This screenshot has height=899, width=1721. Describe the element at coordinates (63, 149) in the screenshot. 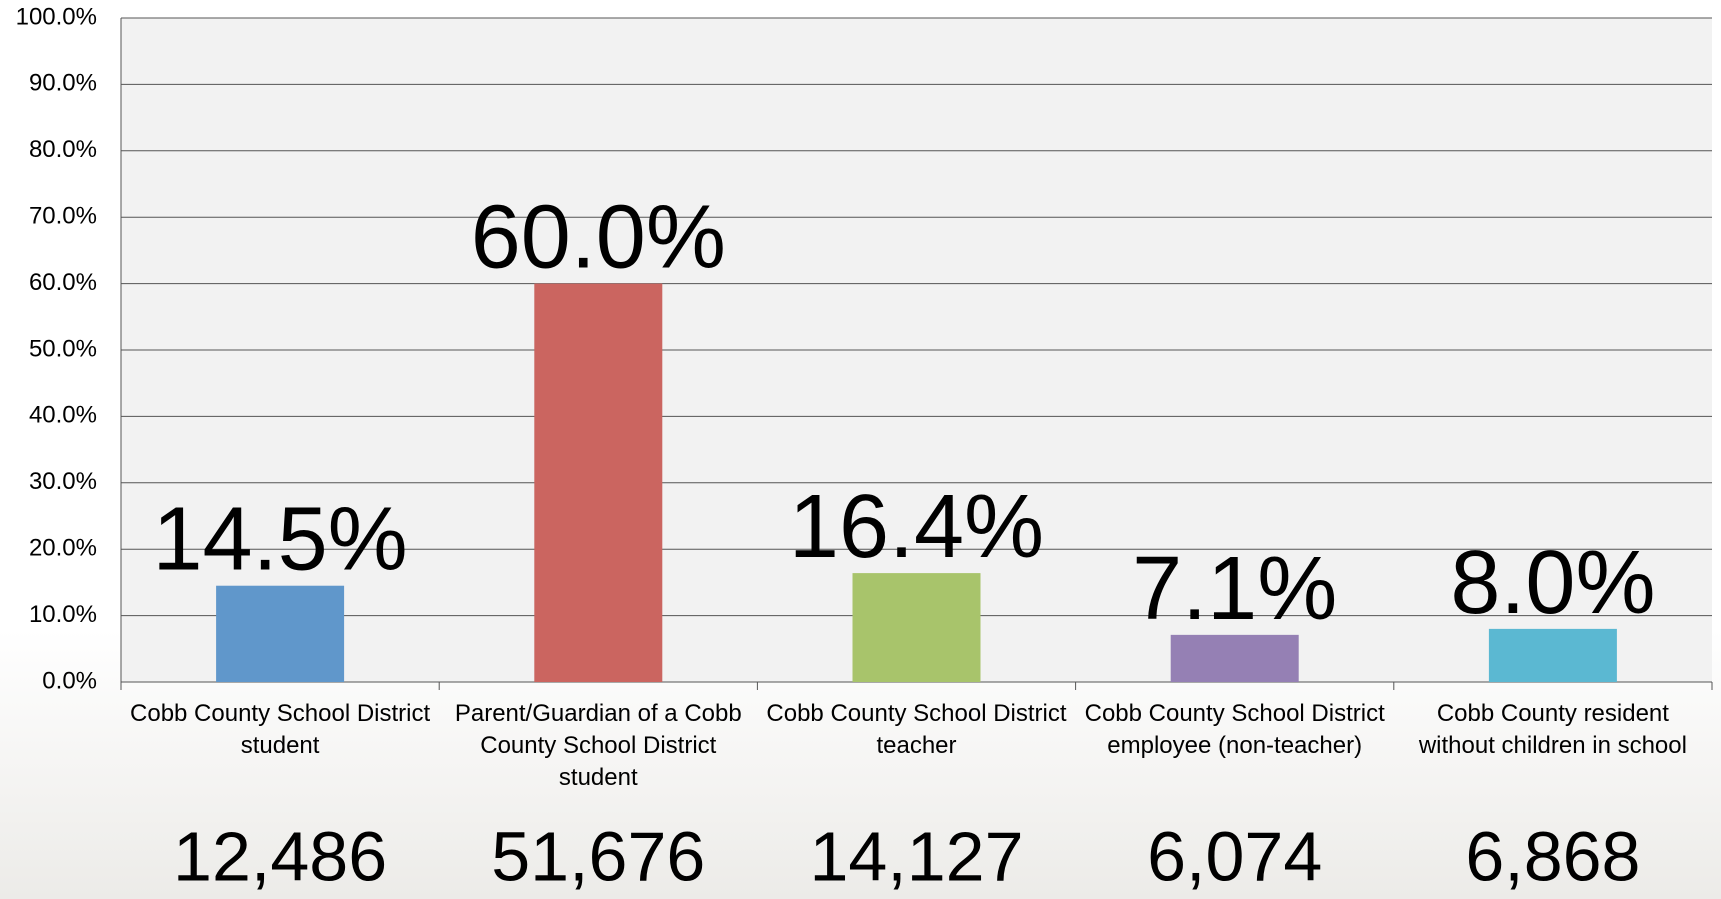

I see `y-tick-label: 80.0%` at that location.